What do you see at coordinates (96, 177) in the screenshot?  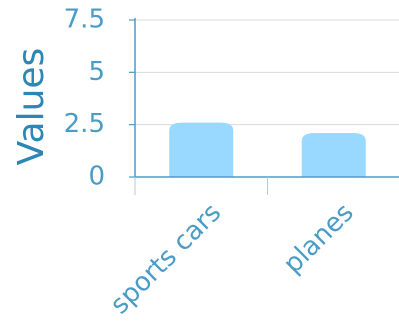 I see `y-tick-label: 0` at bounding box center [96, 177].